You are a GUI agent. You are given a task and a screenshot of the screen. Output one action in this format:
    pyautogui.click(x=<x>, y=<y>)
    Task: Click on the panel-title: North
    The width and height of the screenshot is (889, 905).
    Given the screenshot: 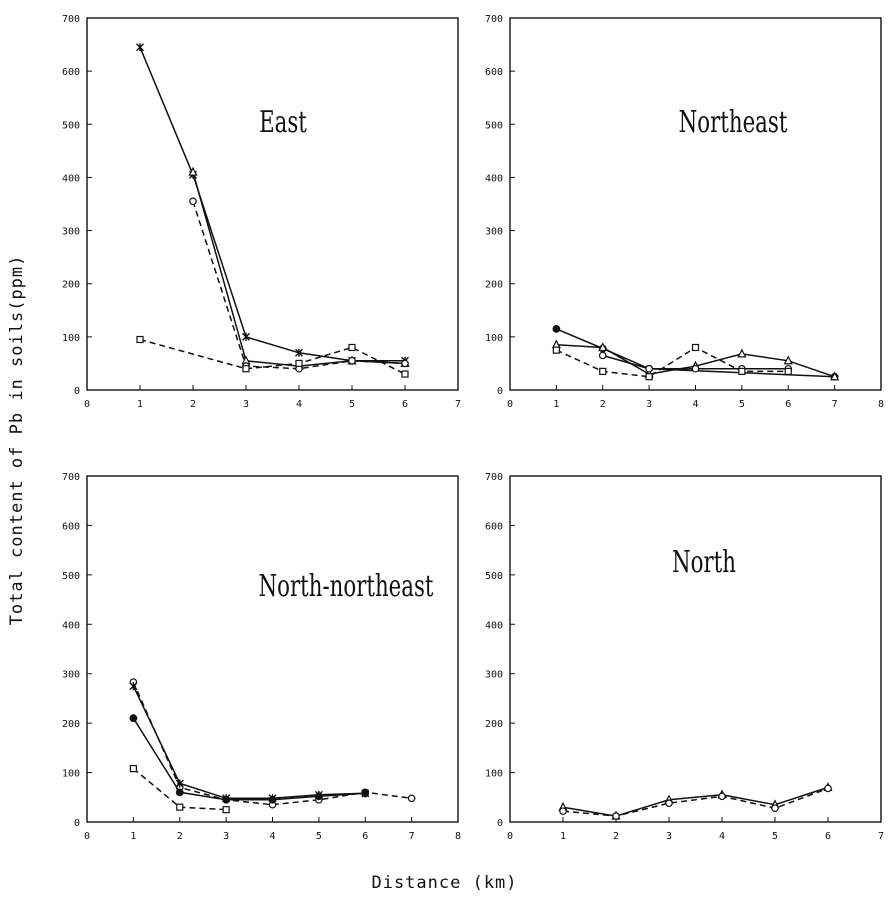 What is the action you would take?
    pyautogui.click(x=704, y=563)
    